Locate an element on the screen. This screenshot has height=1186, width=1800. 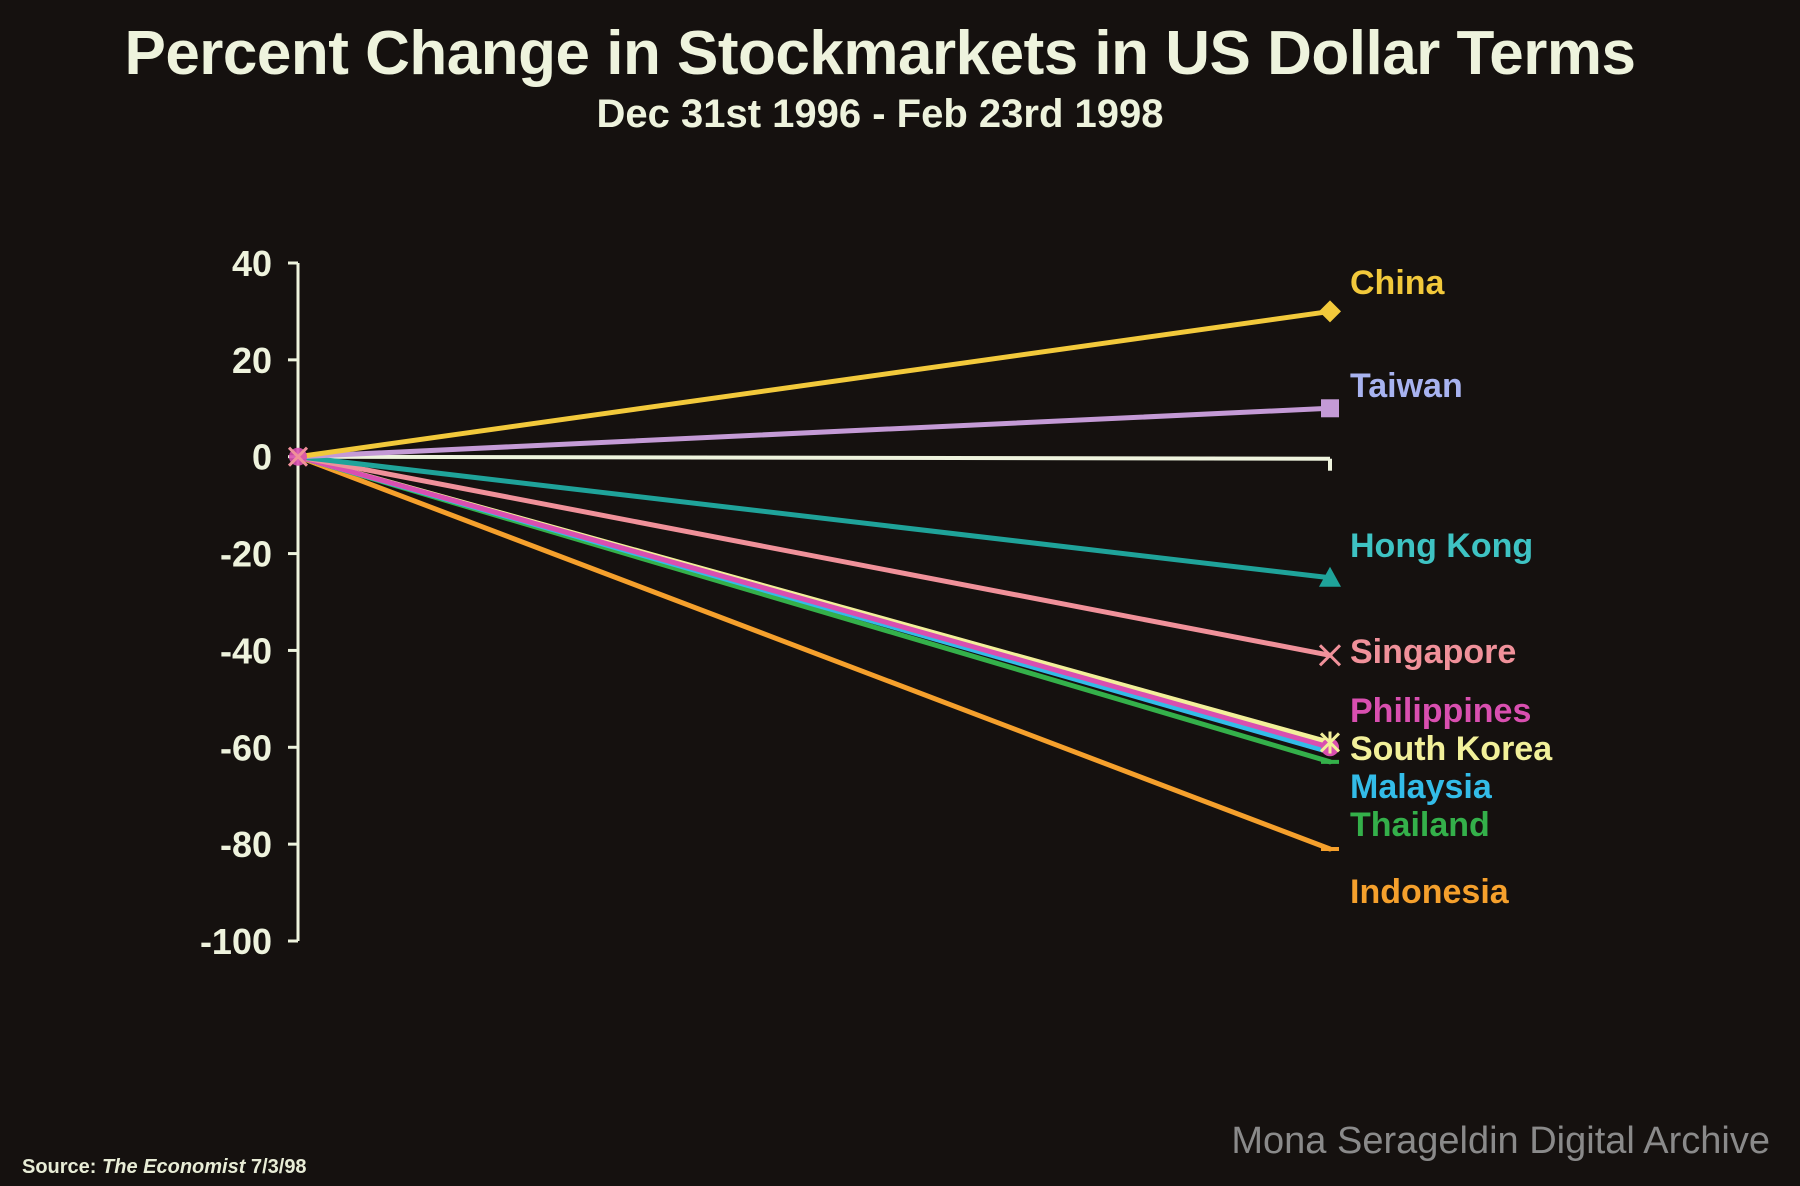
y-tick-label: 20 is located at coordinates (252, 360).